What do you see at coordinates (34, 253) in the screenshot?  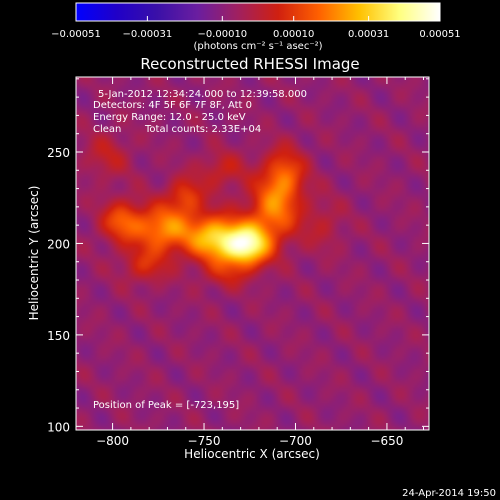 I see `y-axis-label: Heliocentric Y (arcsec)` at bounding box center [34, 253].